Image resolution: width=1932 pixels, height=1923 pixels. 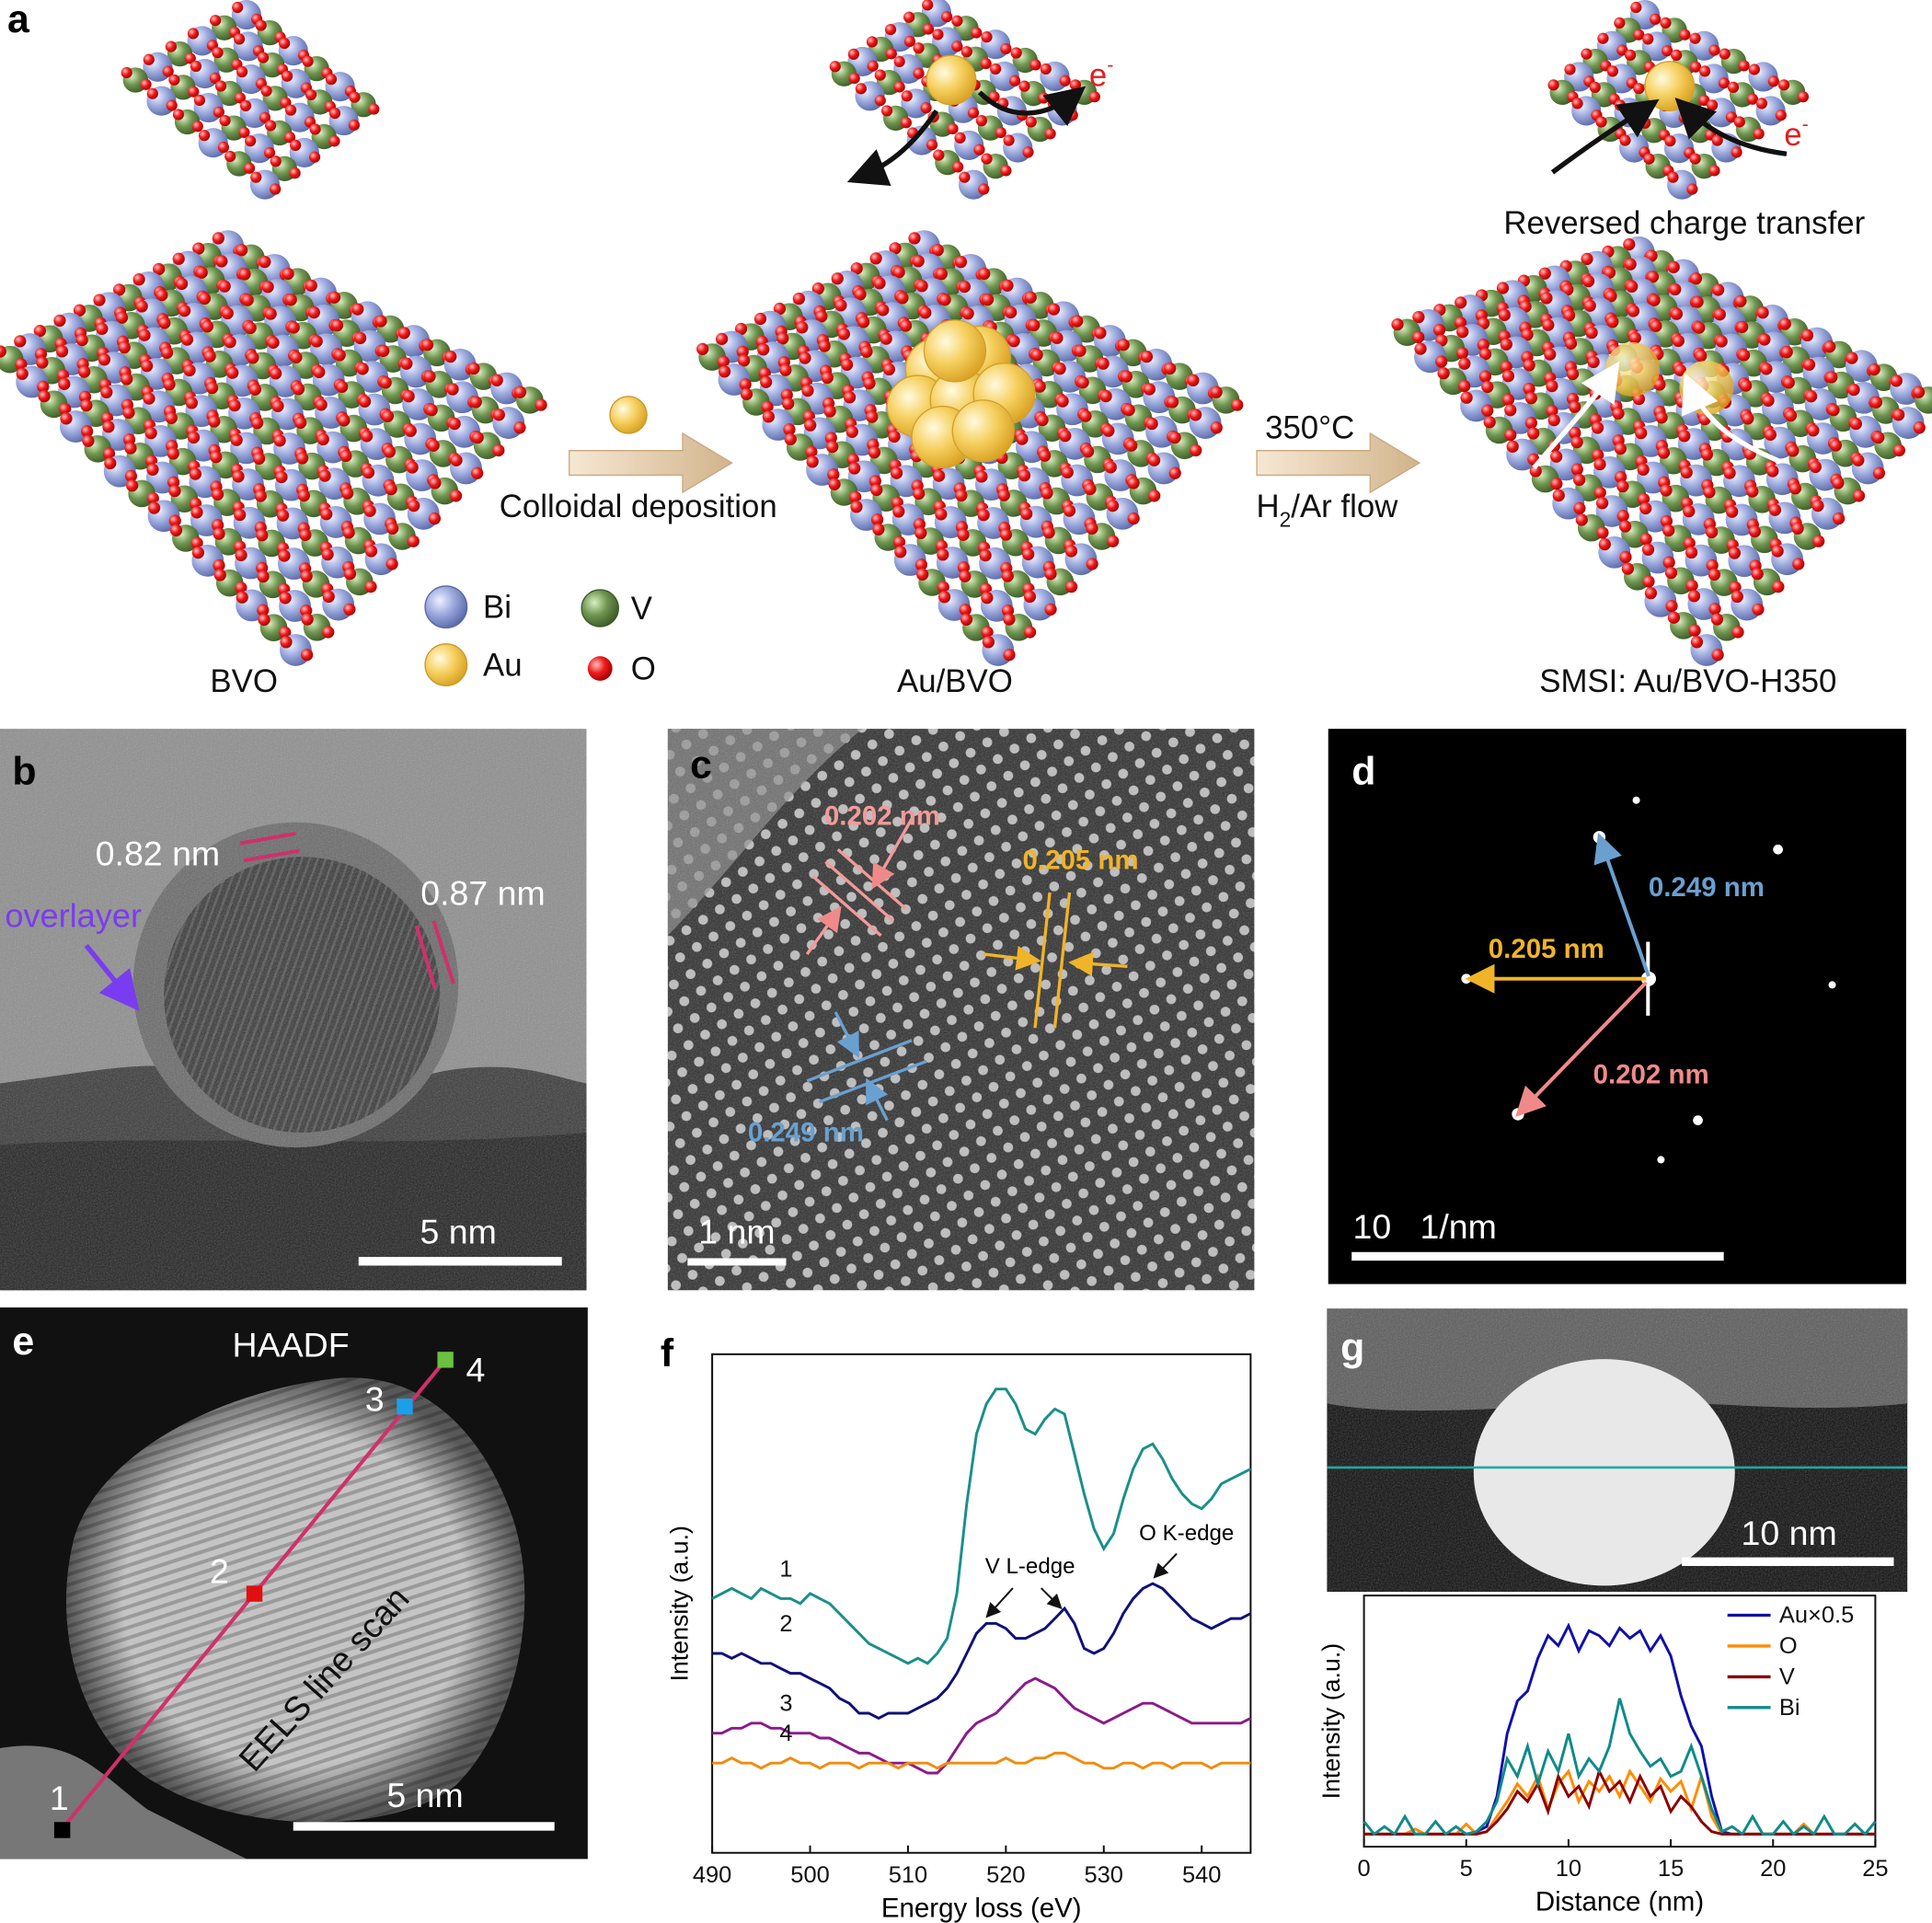 What do you see at coordinates (1098, 76) in the screenshot?
I see `text: e` at bounding box center [1098, 76].